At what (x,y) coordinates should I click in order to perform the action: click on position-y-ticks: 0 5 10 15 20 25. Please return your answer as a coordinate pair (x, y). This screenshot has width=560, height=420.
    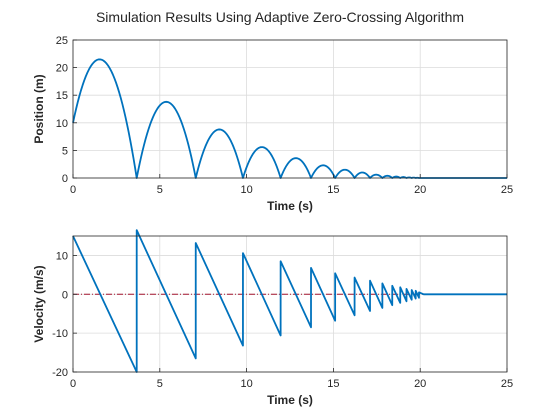
    Looking at the image, I should click on (66, 110).